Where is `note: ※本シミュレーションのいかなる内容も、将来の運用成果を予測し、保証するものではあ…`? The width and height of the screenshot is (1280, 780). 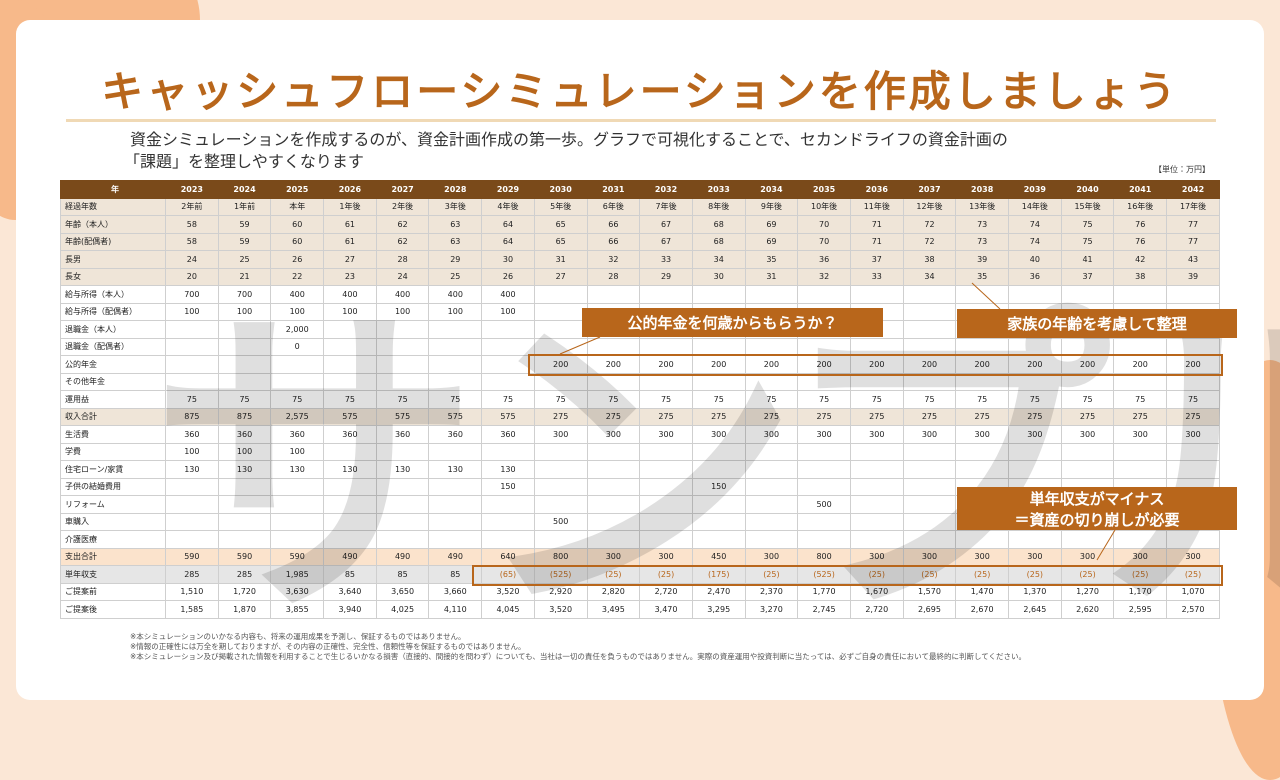 note: ※本シミュレーションのいかなる内容も、将来の運用成果を予測し、保証するものではあ… is located at coordinates (650, 636).